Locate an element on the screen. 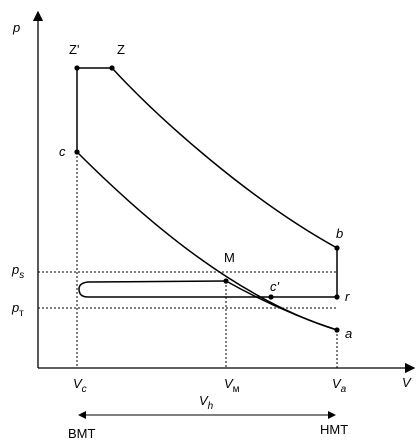  subscript: c is located at coordinates (84, 389).